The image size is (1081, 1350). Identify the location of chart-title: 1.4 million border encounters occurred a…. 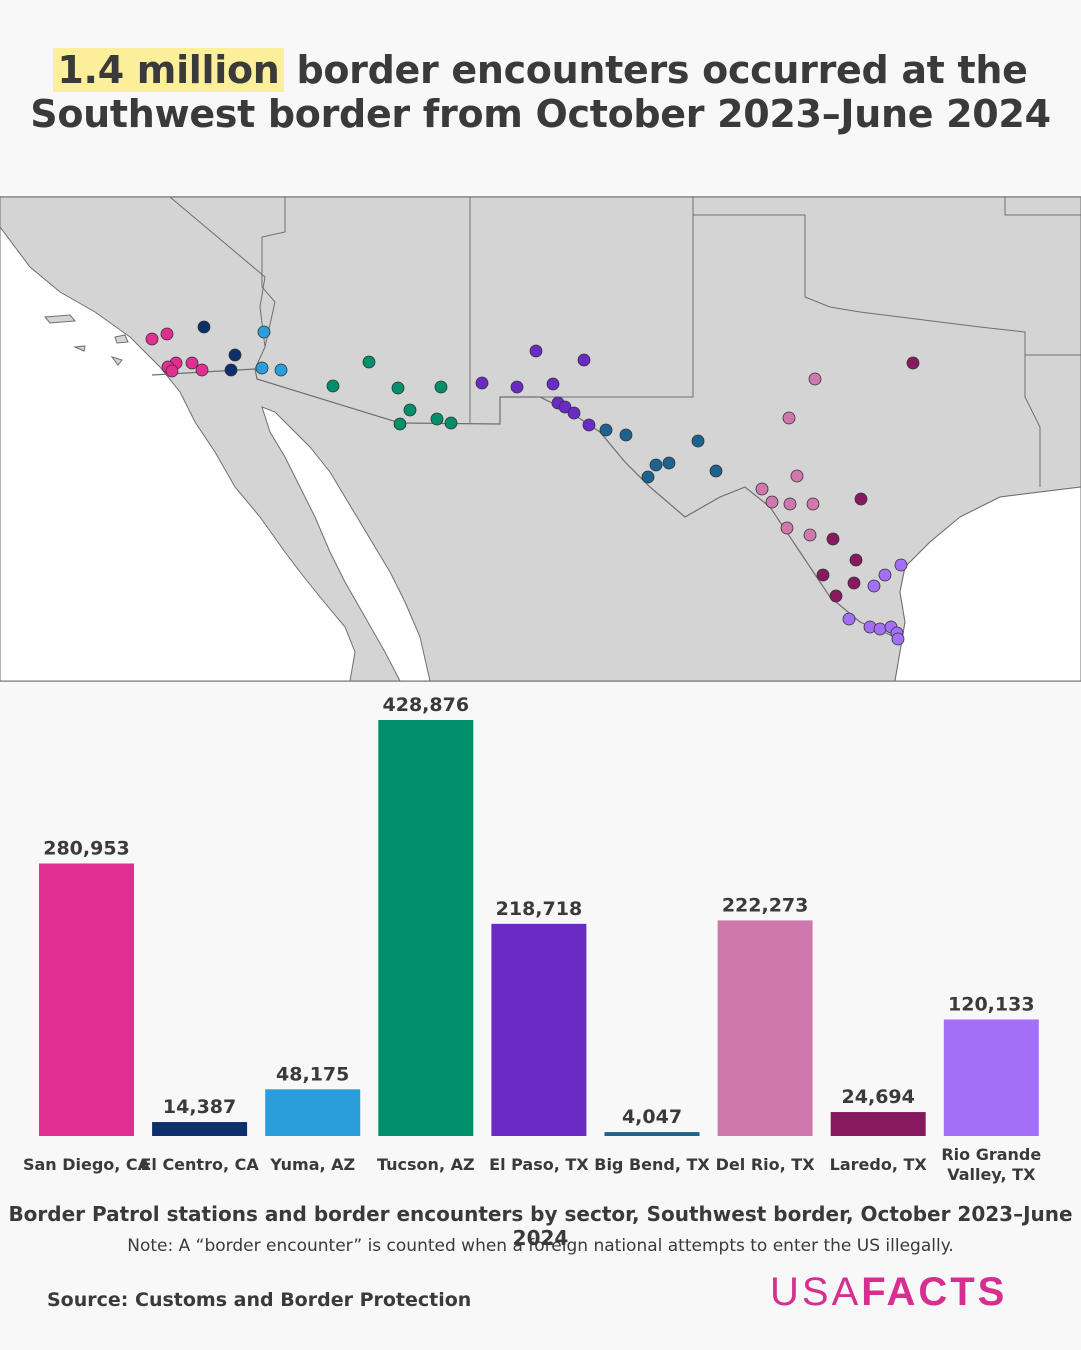
(540, 92).